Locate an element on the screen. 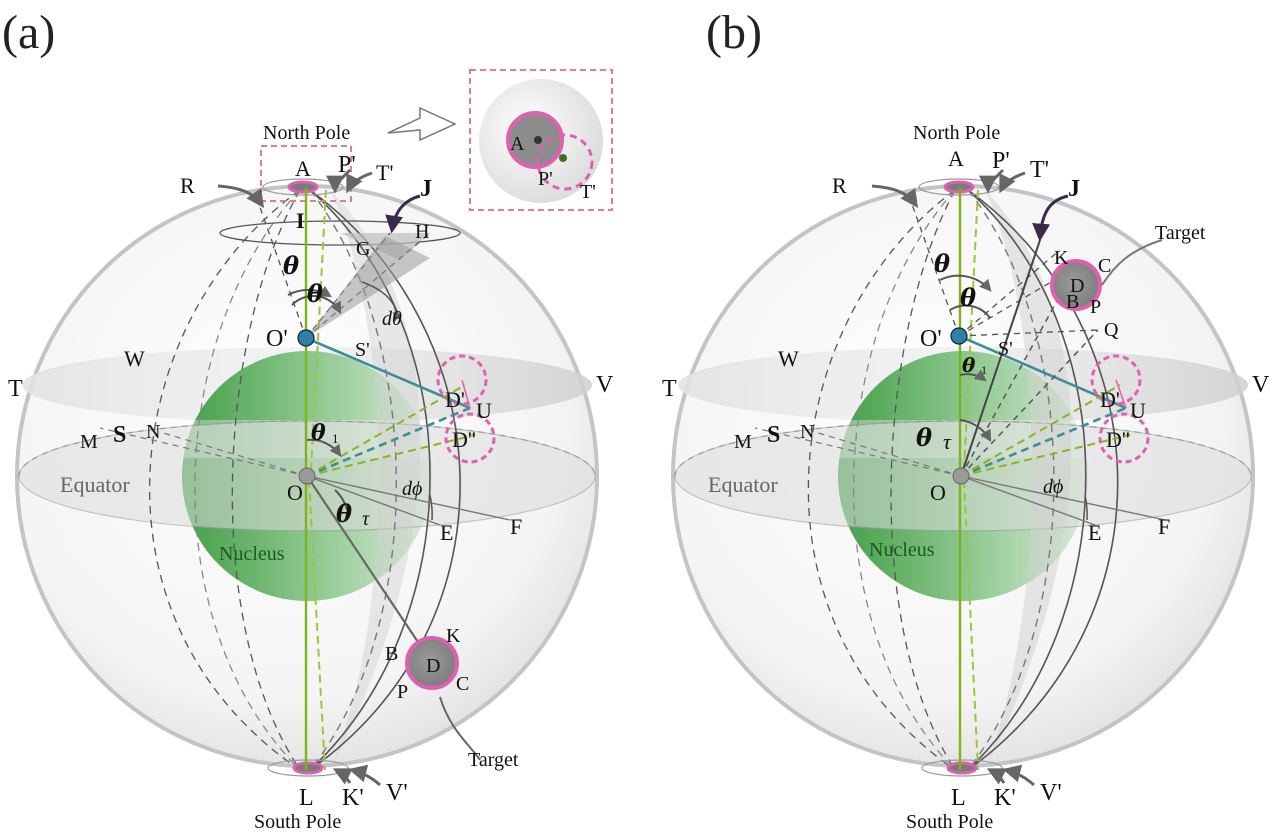 Image resolution: width=1270 pixels, height=837 pixels. label-c-b: C is located at coordinates (1104, 266).